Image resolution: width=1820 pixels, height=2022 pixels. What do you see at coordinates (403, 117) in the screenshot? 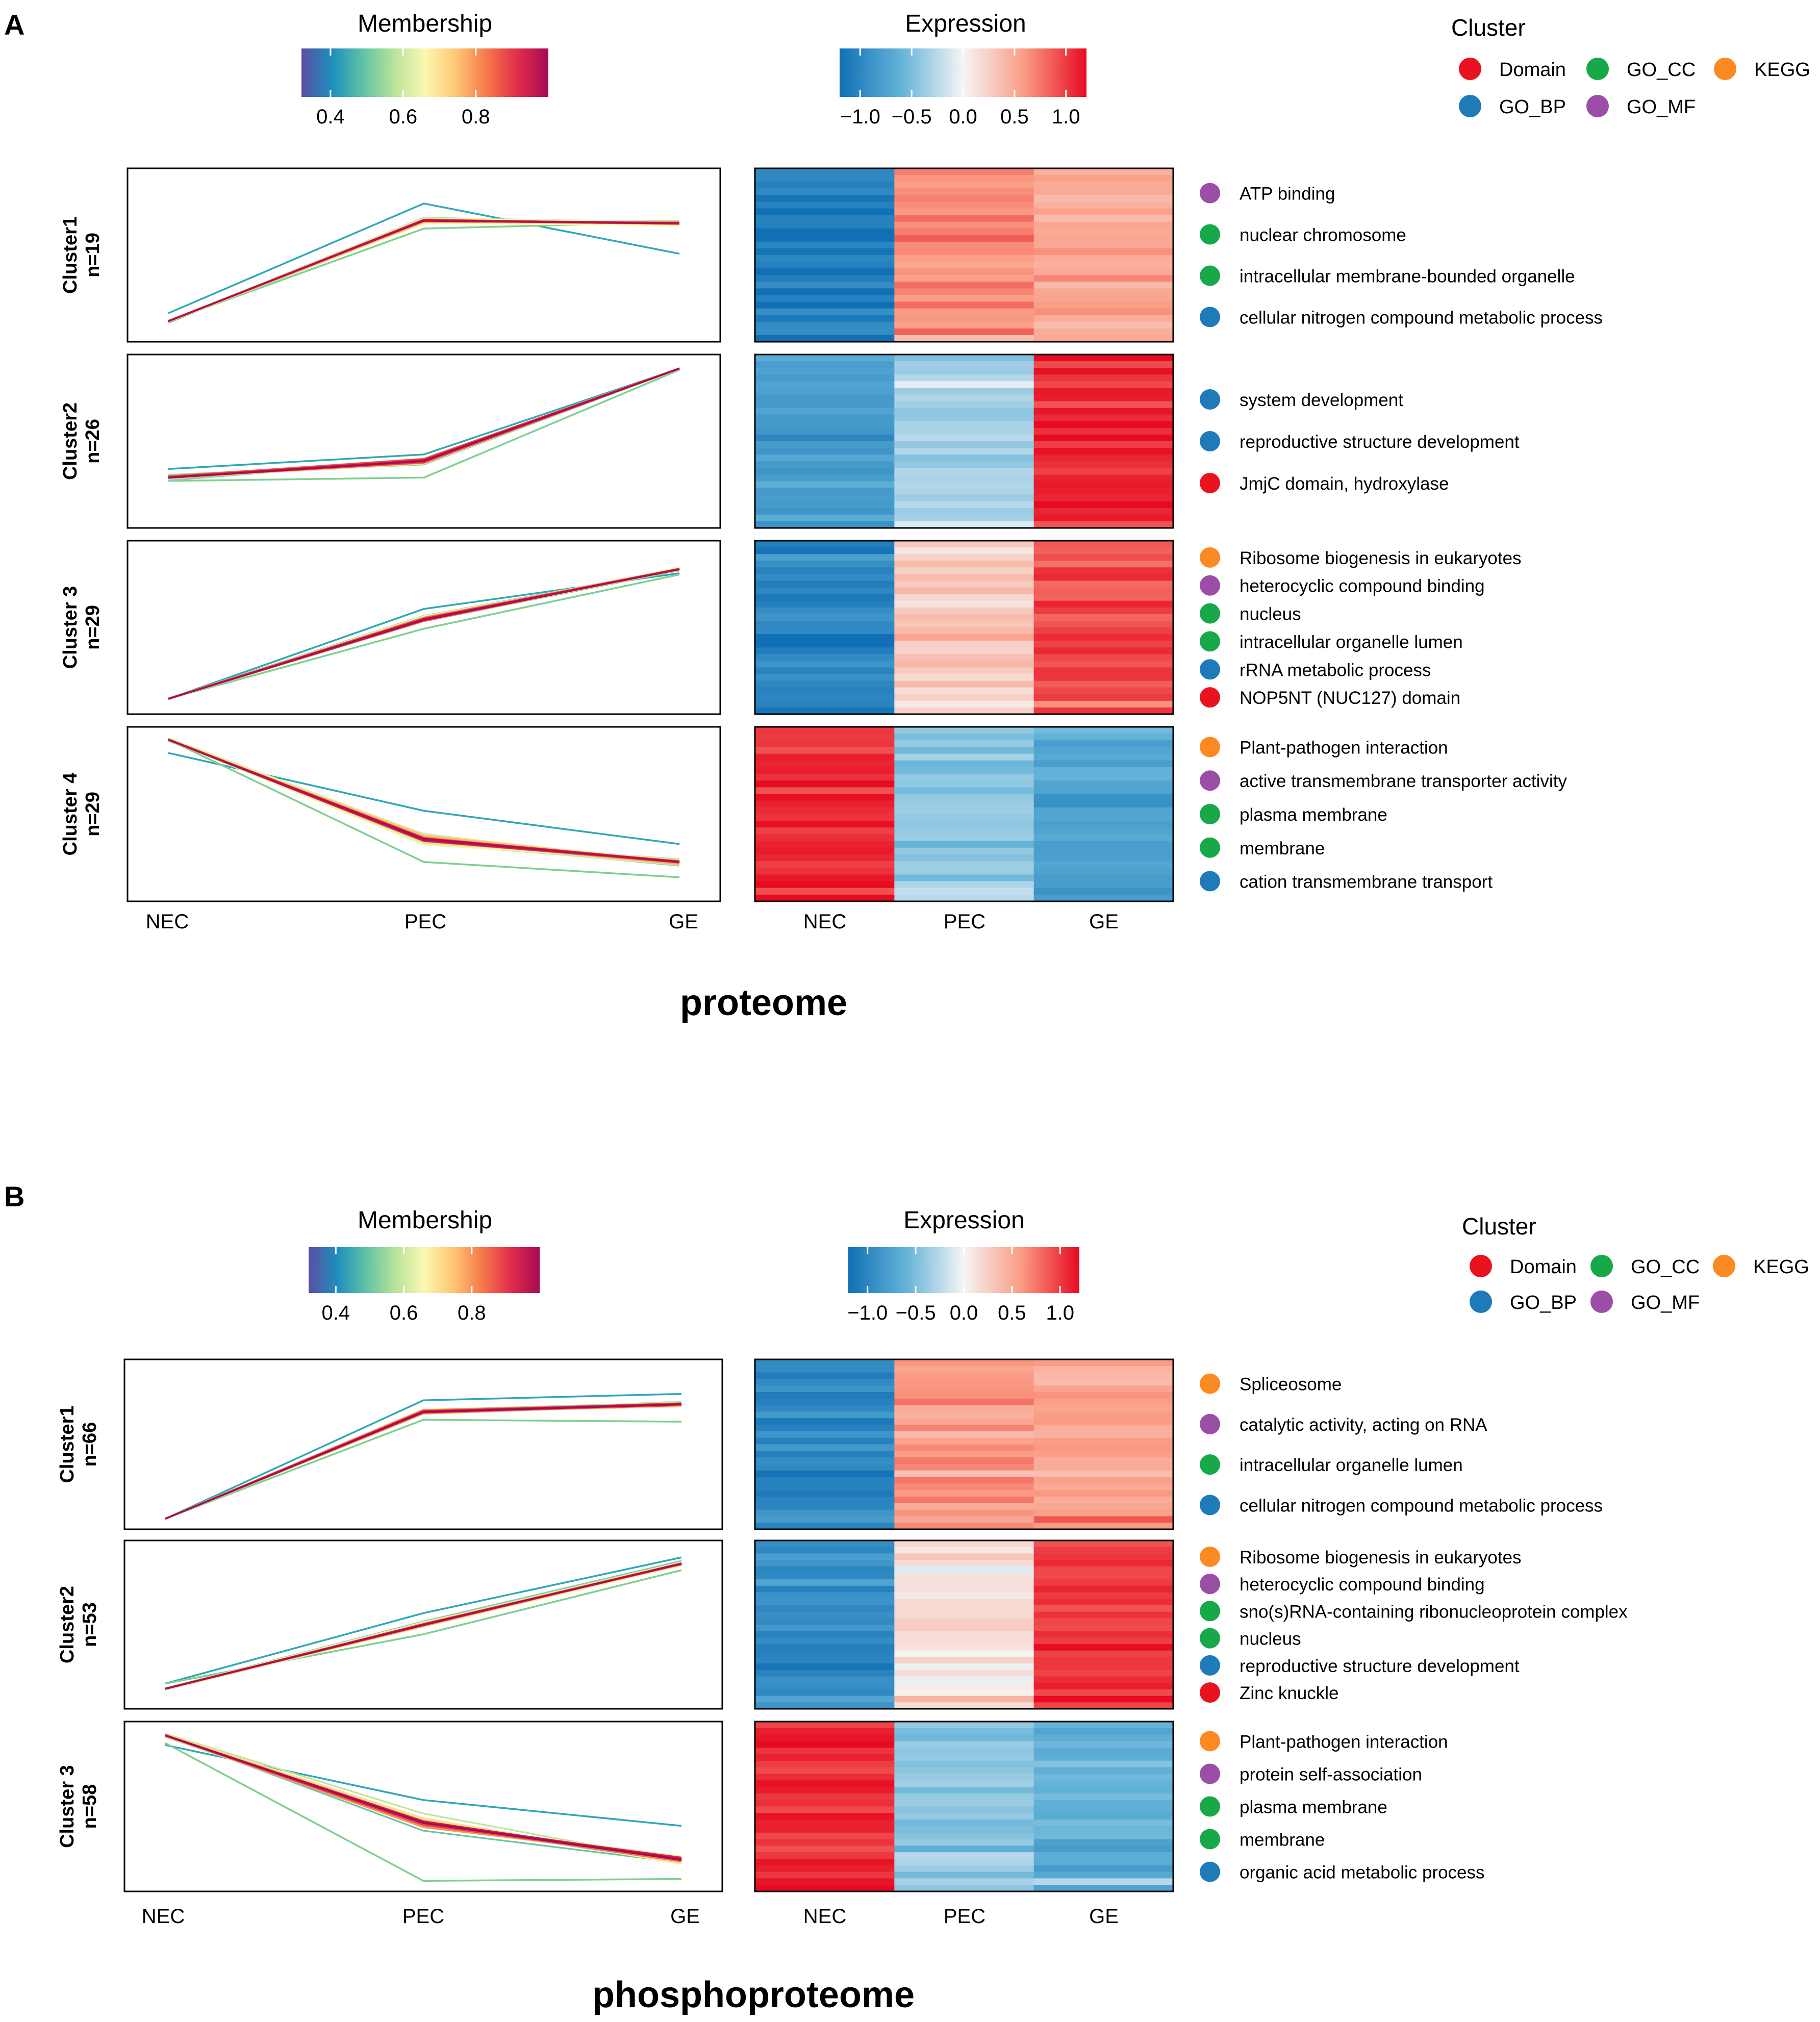
I see `tick-label: 0.6` at bounding box center [403, 117].